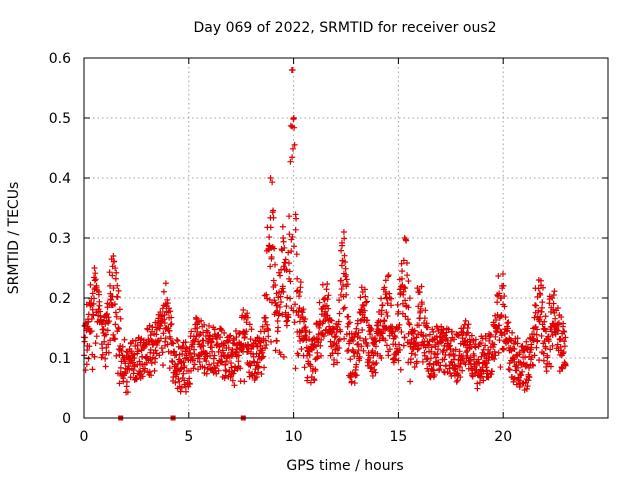  What do you see at coordinates (60, 239) in the screenshot?
I see `y-tick-label: 0.3` at bounding box center [60, 239].